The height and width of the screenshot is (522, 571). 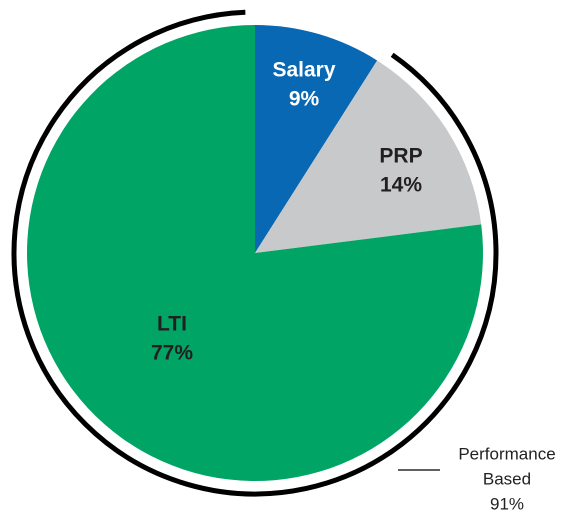 What do you see at coordinates (507, 503) in the screenshot?
I see `annotation-value: 91%` at bounding box center [507, 503].